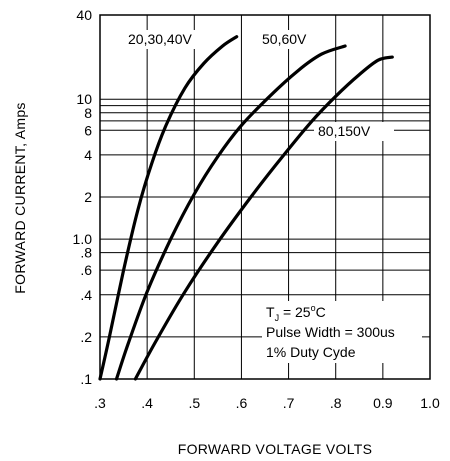  Describe the element at coordinates (20, 197) in the screenshot. I see `y-axis-title: FORWARD CURRENT, Amps` at that location.